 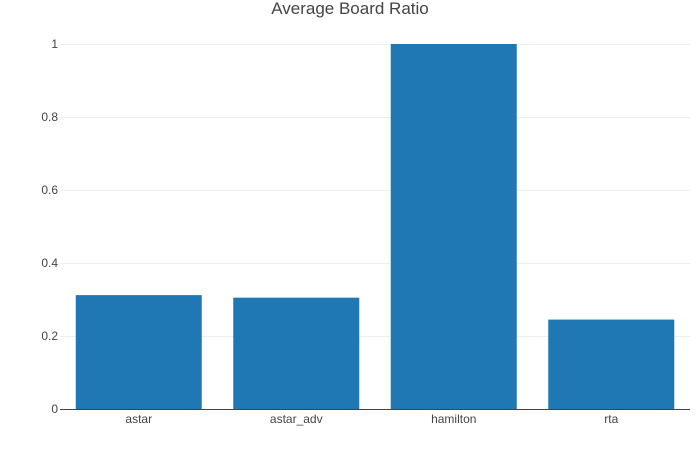 What do you see at coordinates (453, 419) in the screenshot?
I see `x-tick-label: hamilton` at bounding box center [453, 419].